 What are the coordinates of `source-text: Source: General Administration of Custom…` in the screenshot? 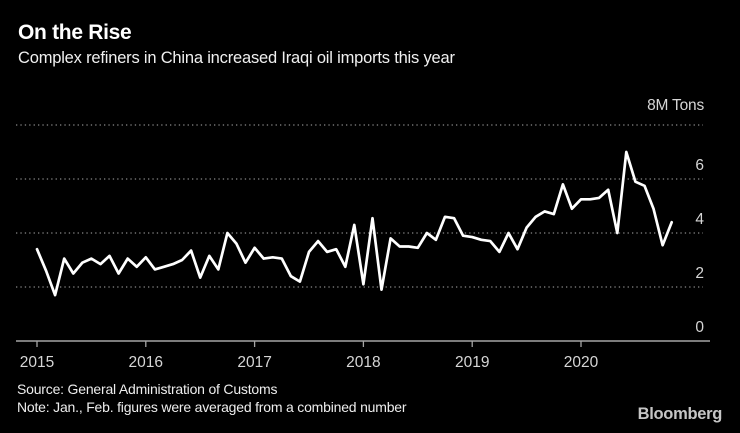 It's located at (147, 389).